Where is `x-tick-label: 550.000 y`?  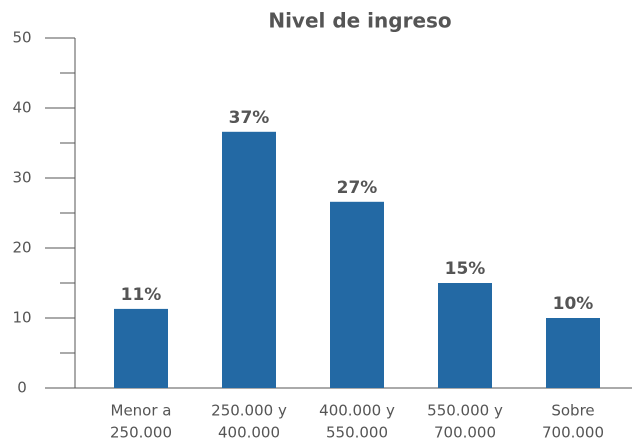
x-tick-label: 550.000 y is located at coordinates (465, 411).